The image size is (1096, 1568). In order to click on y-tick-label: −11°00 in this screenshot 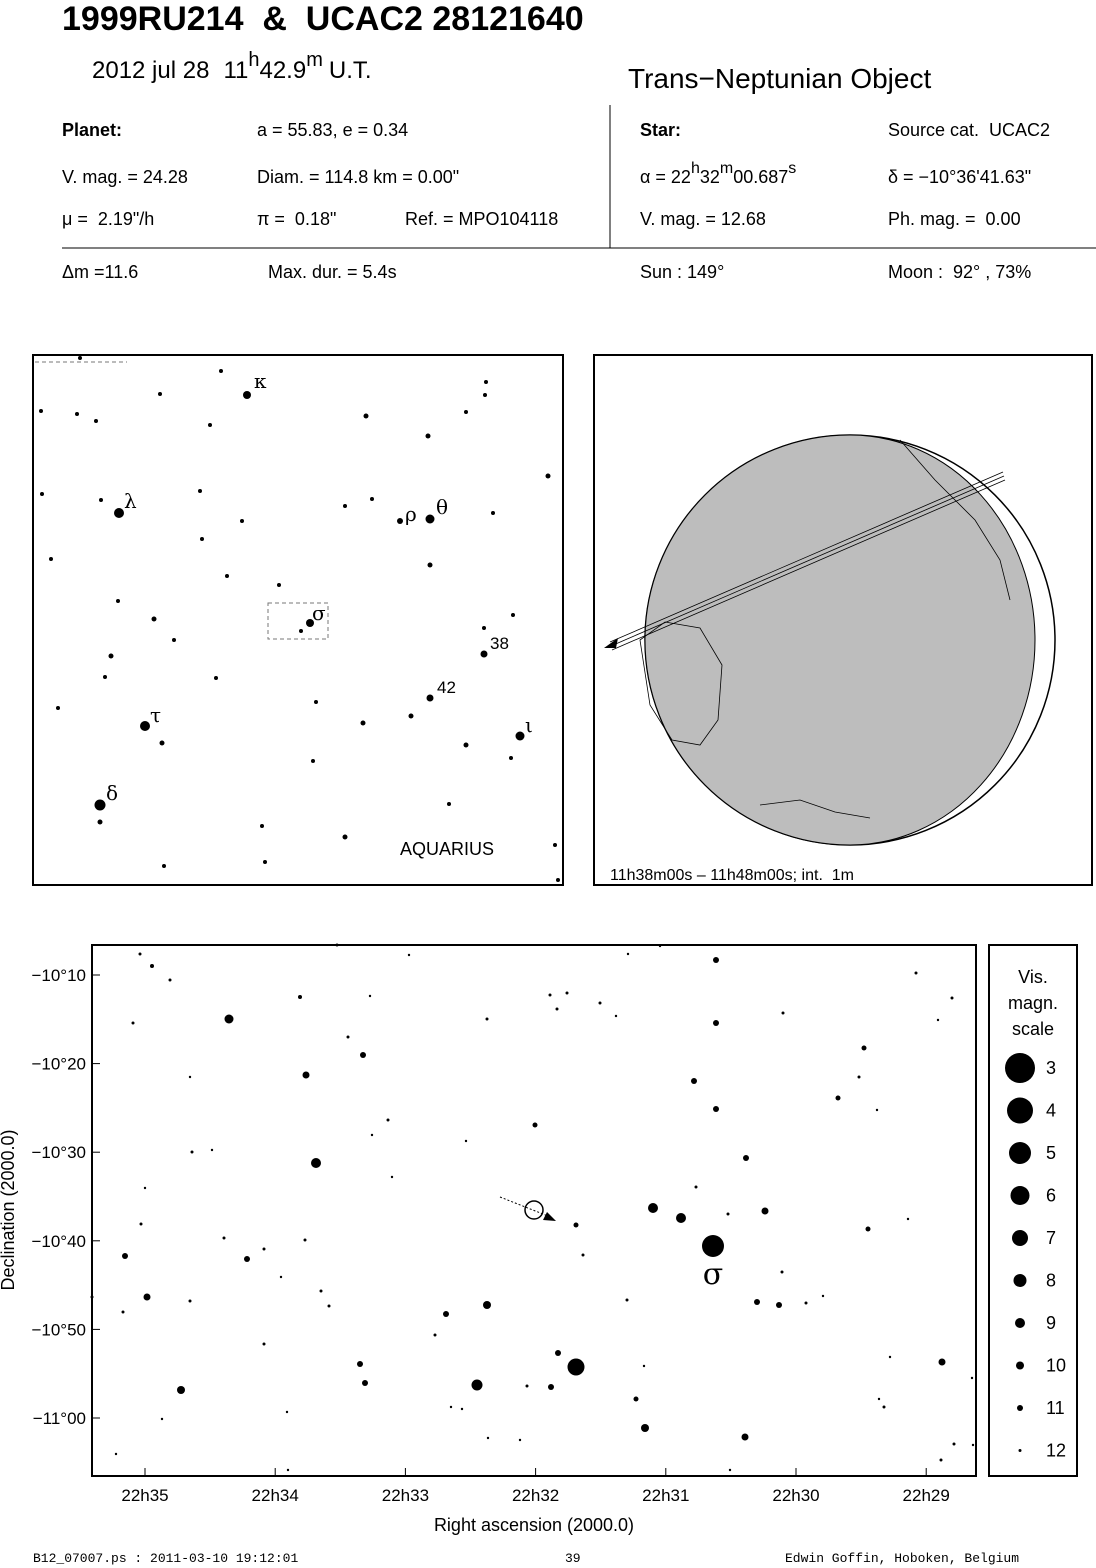, I will do `click(59, 1418)`.